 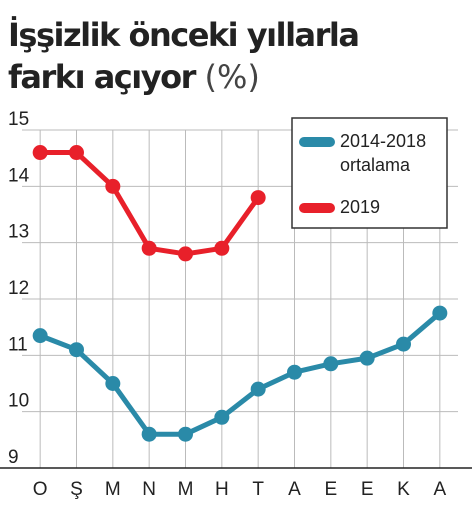 What do you see at coordinates (375, 165) in the screenshot?
I see `legend-line: ortalama` at bounding box center [375, 165].